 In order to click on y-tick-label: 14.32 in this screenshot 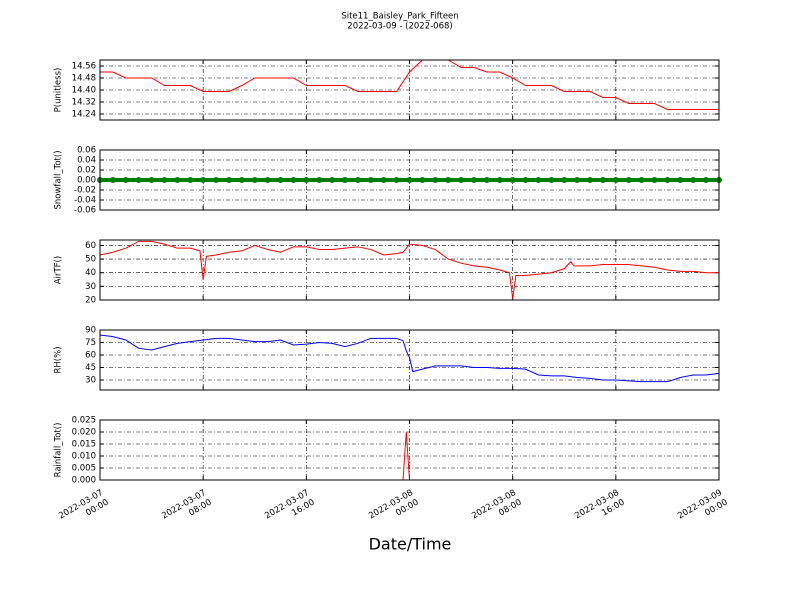, I will do `click(84, 103)`.